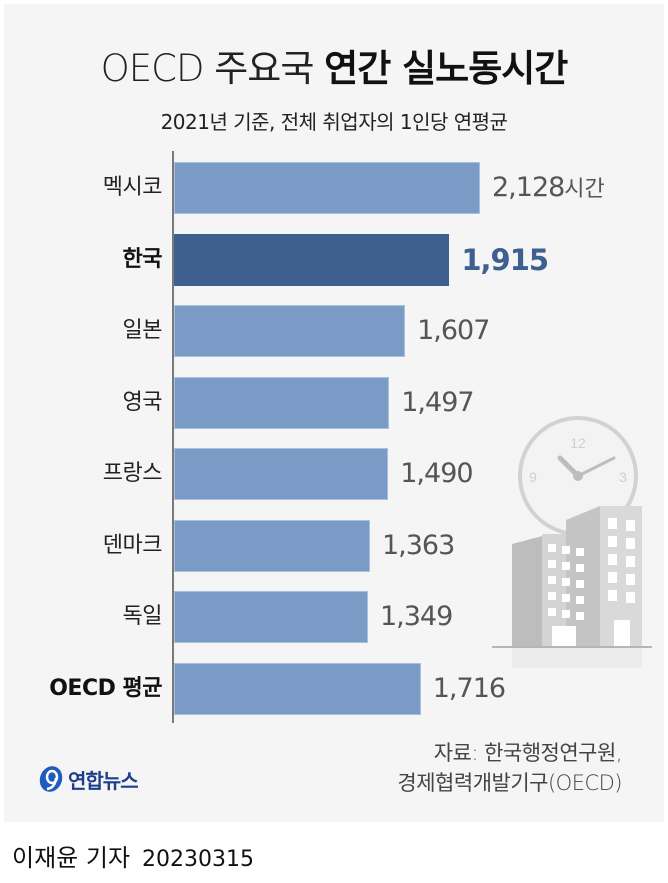  I want to click on value-number: 1,716, so click(469, 688).